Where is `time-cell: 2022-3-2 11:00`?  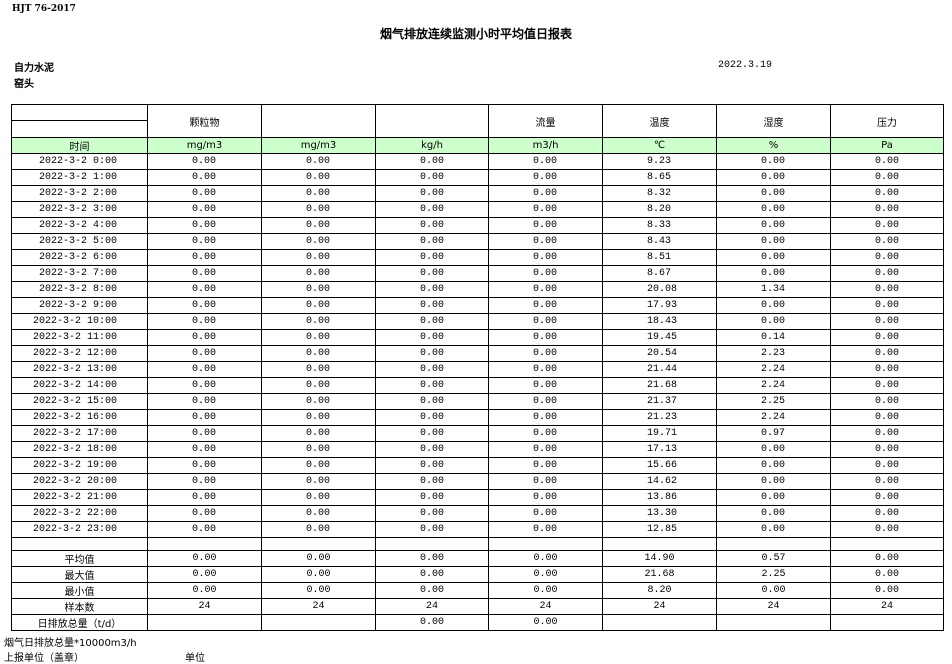
time-cell: 2022-3-2 11:00 is located at coordinates (79, 337).